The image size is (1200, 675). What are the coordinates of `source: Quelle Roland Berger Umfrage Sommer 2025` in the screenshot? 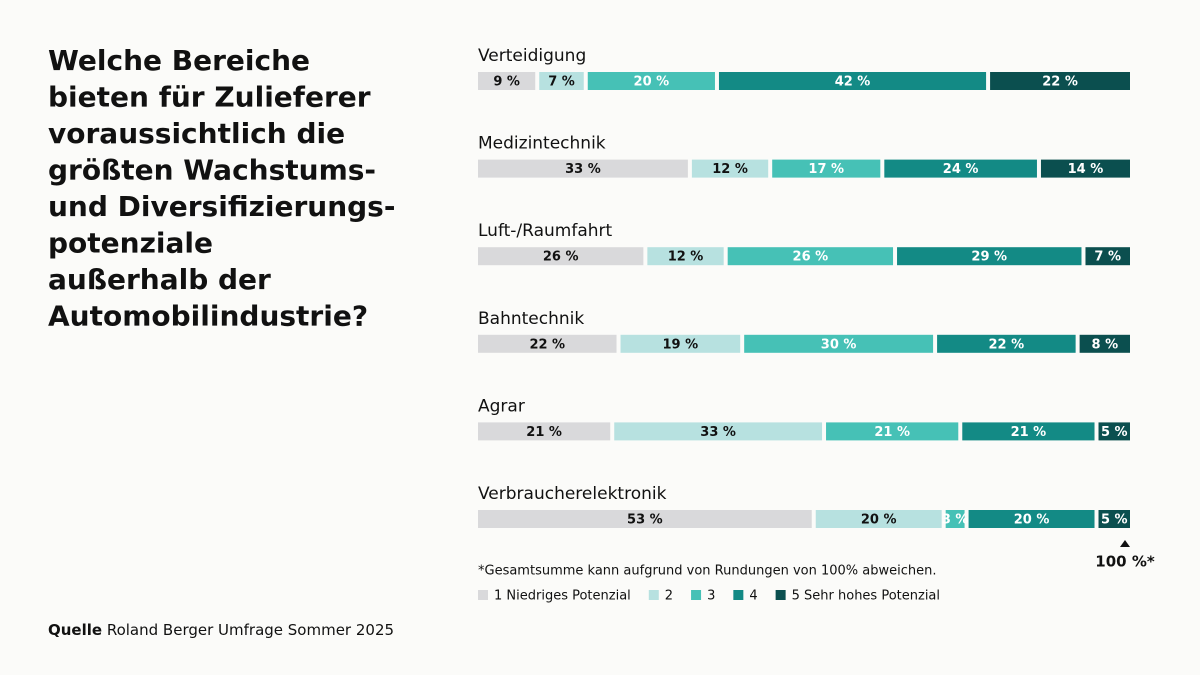 It's located at (221, 630).